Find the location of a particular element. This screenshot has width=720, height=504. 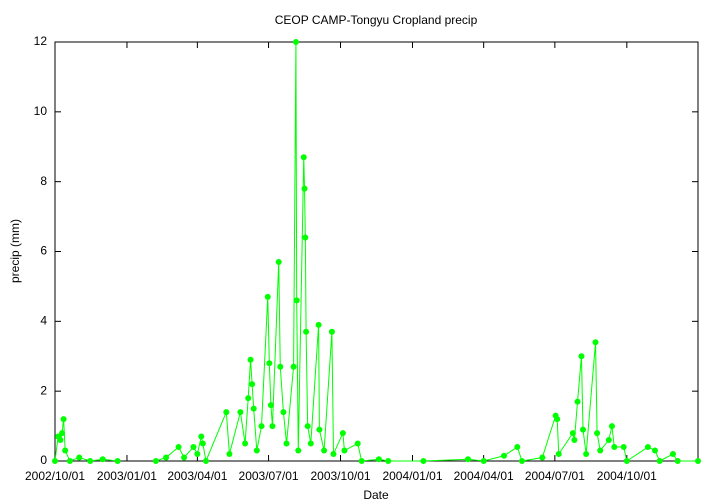

x-tick-label: 2003/10/01 is located at coordinates (340, 476).